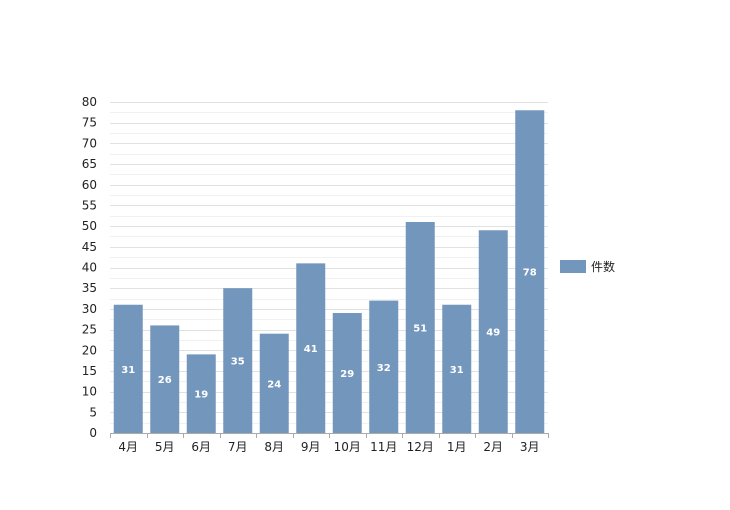 The height and width of the screenshot is (510, 730). Describe the element at coordinates (128, 447) in the screenshot. I see `x-tick-label: 4月` at that location.